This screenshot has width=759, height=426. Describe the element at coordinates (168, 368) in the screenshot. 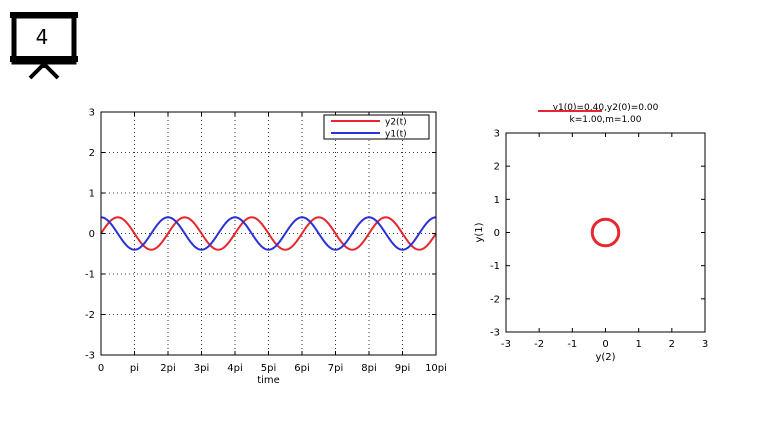

I see `x-tick-label: 2pi` at that location.